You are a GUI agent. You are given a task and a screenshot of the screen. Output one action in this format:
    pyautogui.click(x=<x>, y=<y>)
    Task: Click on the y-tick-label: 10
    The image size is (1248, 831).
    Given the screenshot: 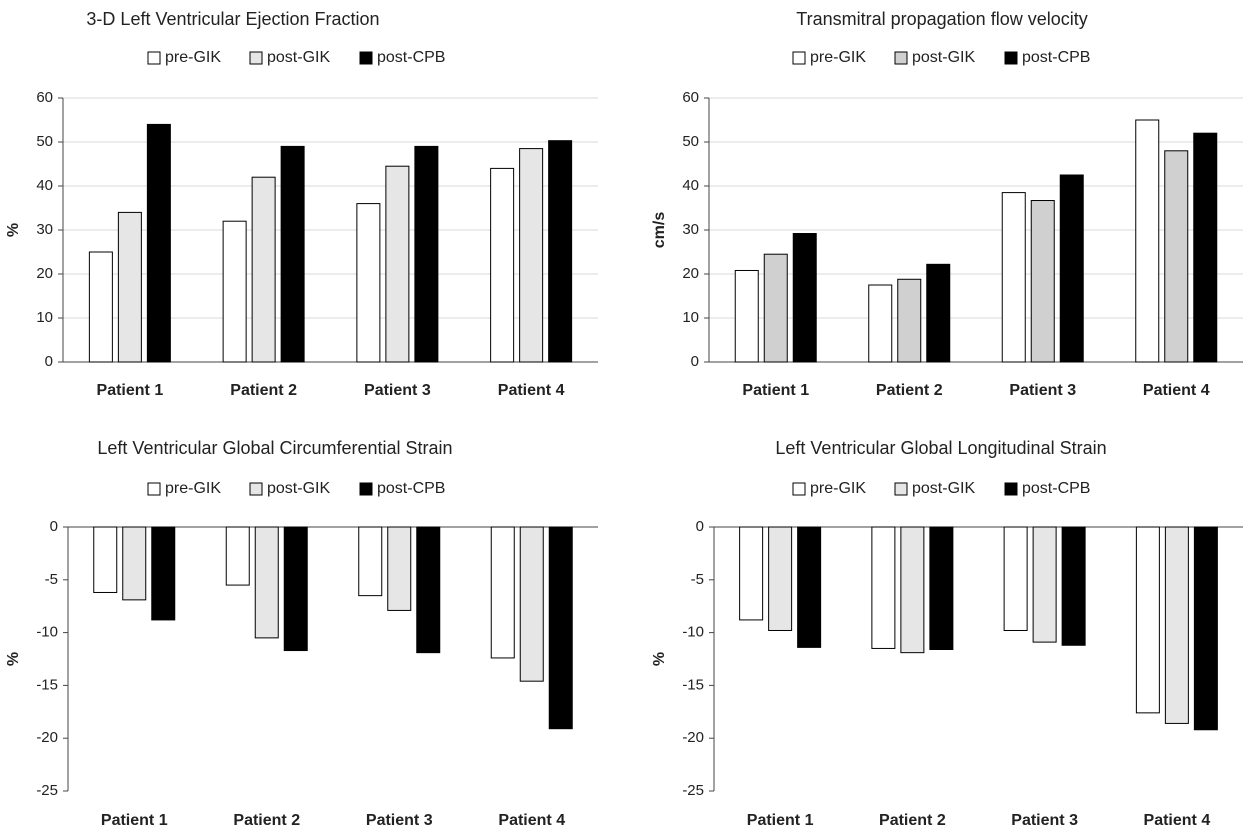 What is the action you would take?
    pyautogui.click(x=690, y=317)
    